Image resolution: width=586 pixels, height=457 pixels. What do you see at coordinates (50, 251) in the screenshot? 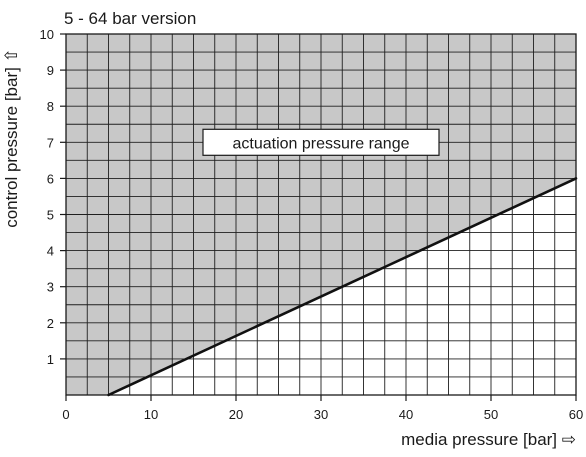
I see `y-tick-label: 4` at bounding box center [50, 251].